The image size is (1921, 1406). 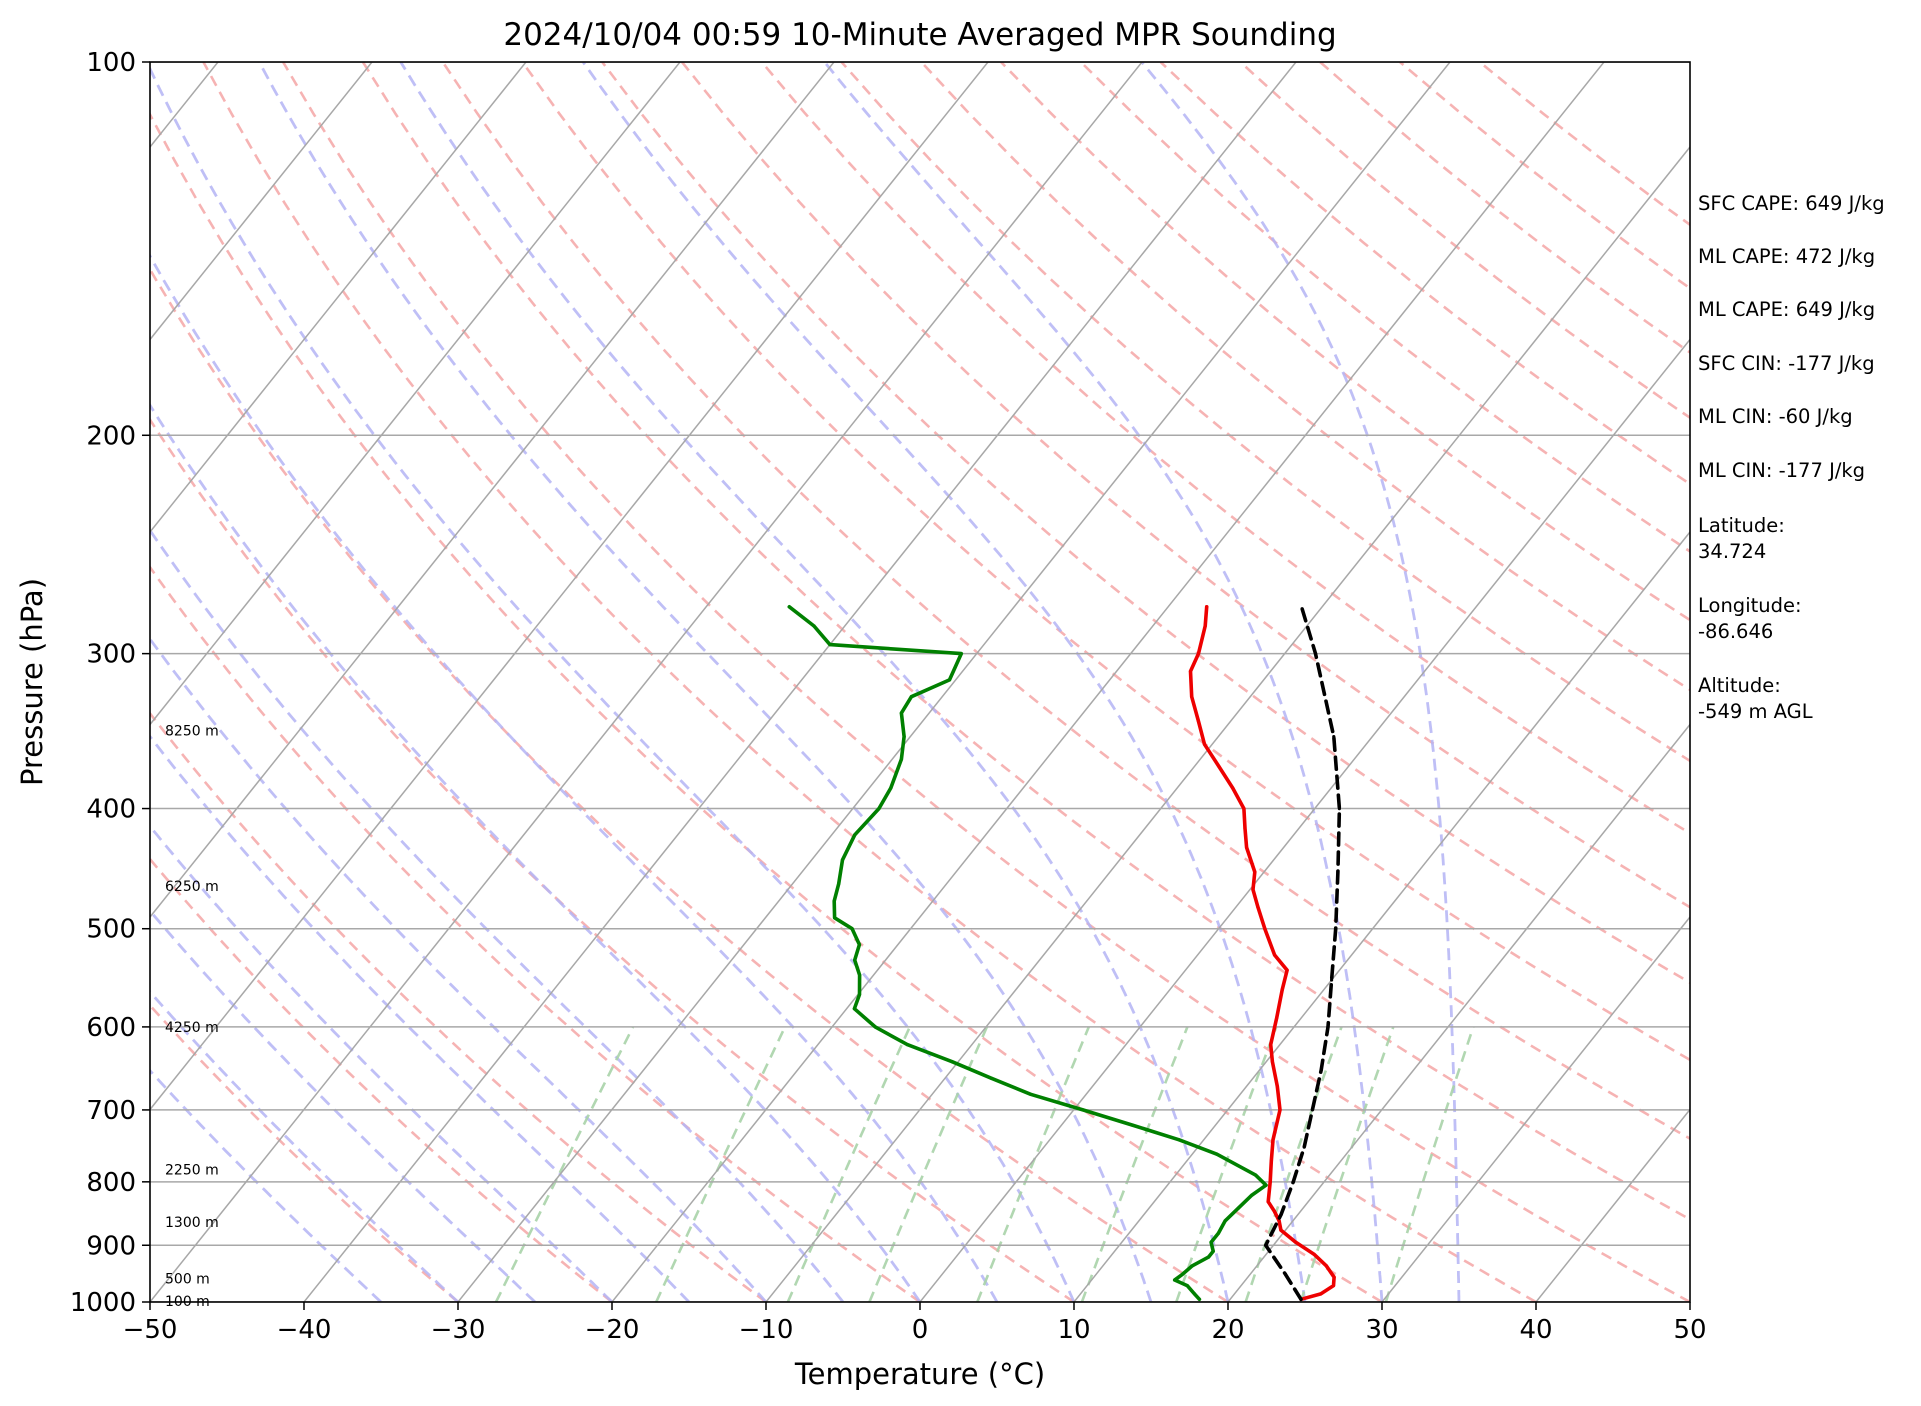 I want to click on stats-line: Latitude:, so click(x=1741, y=525).